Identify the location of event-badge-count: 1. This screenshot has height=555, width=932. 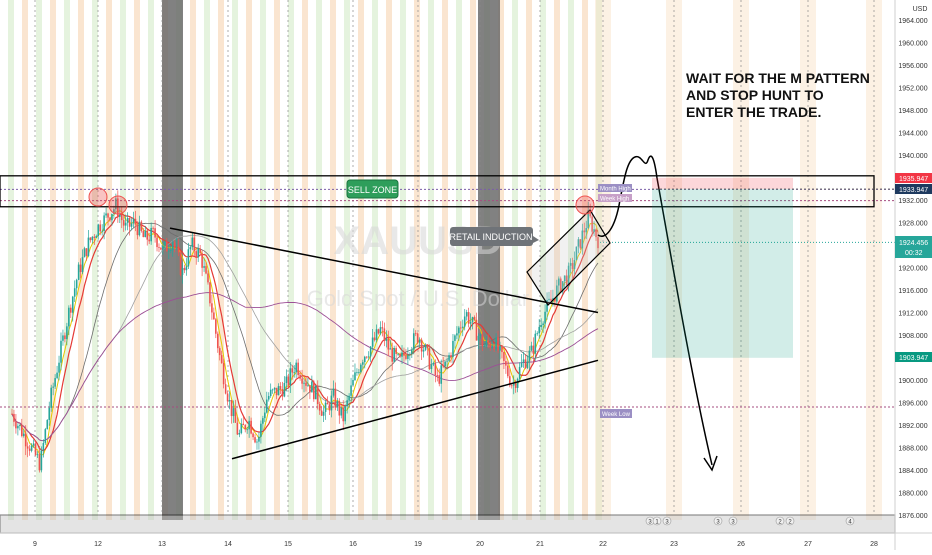
(657, 523).